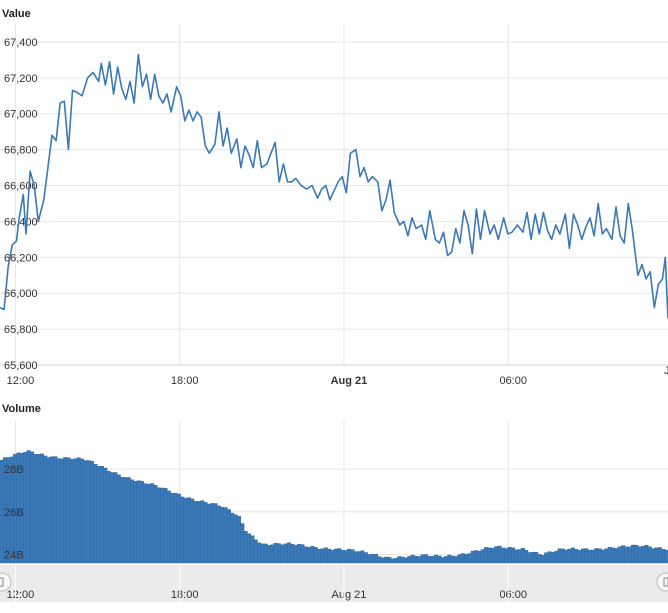  Describe the element at coordinates (185, 595) in the screenshot. I see `navigator-x-tick-label: 18:00` at that location.